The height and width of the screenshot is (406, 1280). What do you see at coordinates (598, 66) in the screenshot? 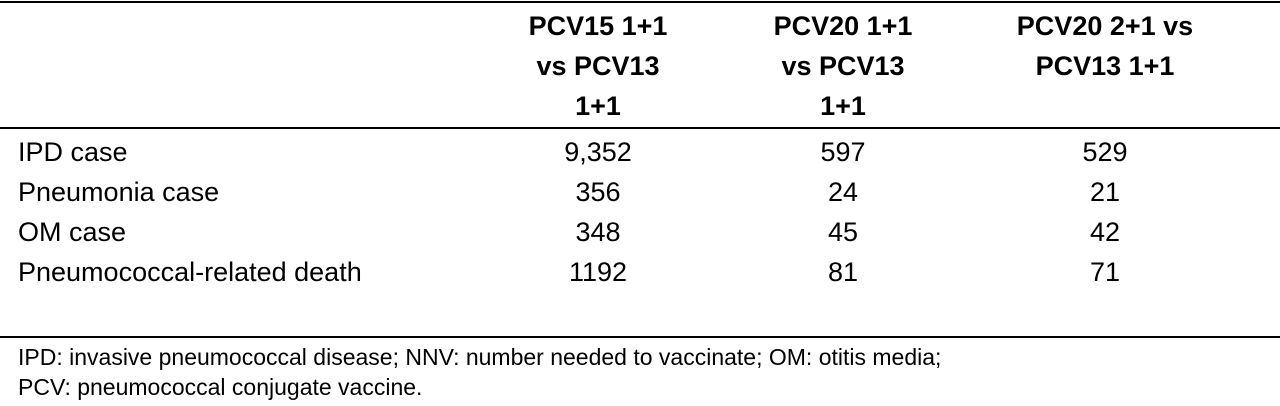
I see `column-header: PCV15 1+1 vs PCV13 1+1` at bounding box center [598, 66].